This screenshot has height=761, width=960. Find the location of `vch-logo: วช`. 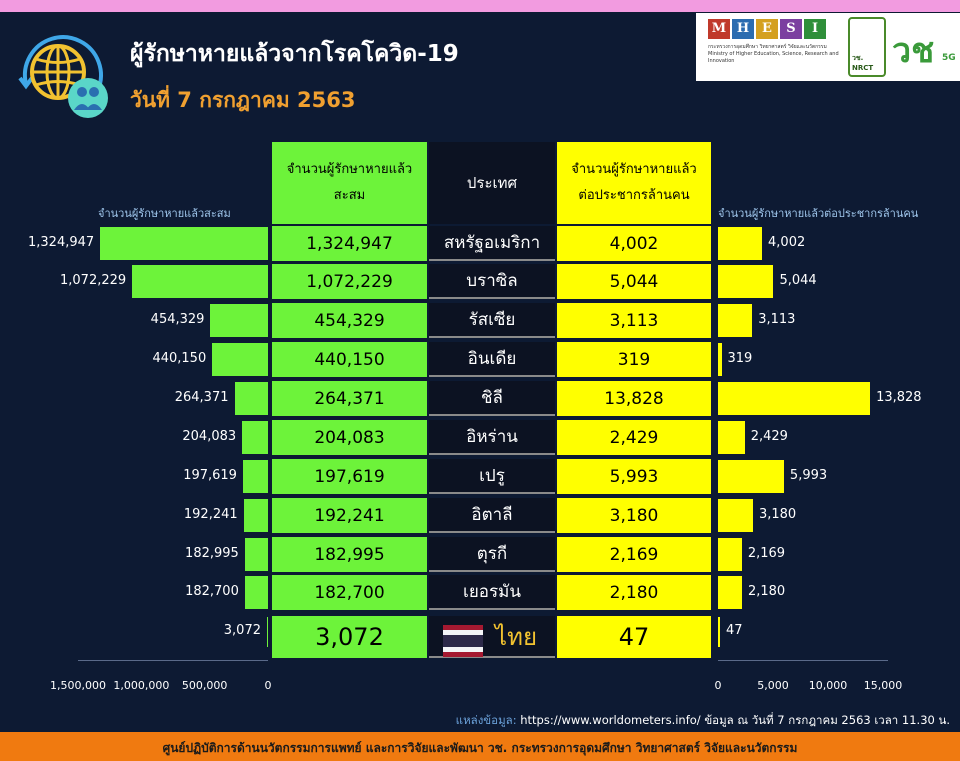

vch-logo: วช is located at coordinates (913, 51).